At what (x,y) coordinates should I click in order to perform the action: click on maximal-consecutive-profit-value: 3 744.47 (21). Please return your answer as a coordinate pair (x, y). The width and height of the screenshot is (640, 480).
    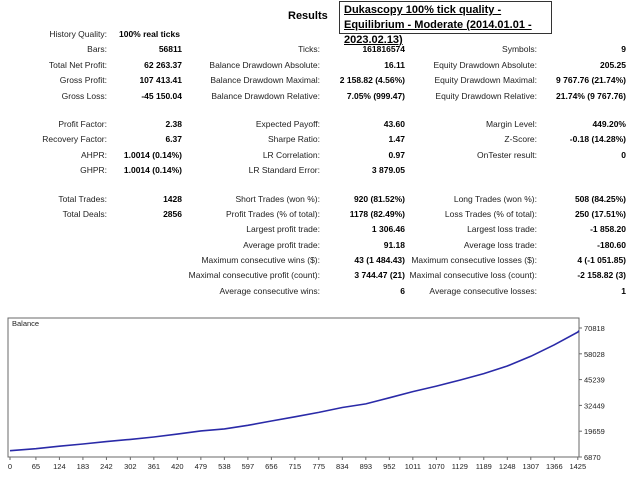
    Looking at the image, I should click on (379, 275).